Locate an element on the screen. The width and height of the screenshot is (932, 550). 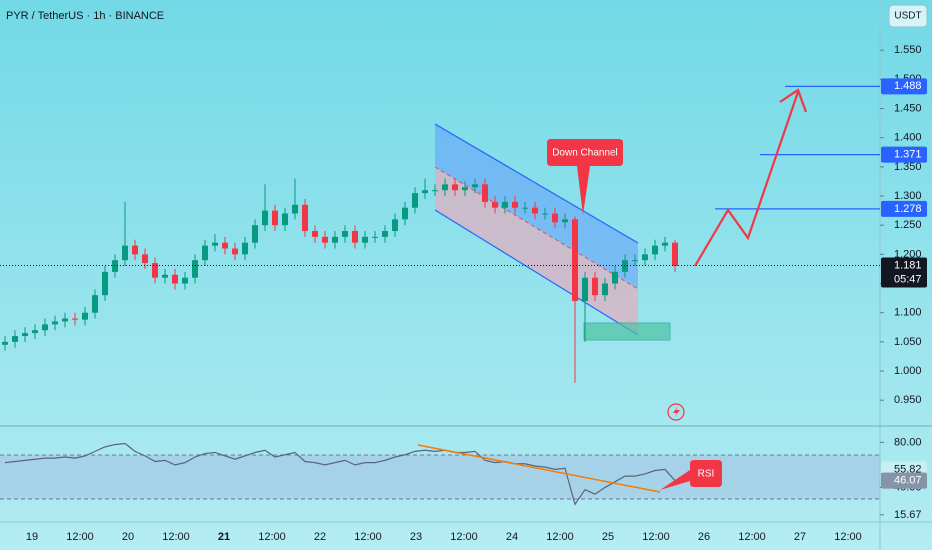
rsi-line is located at coordinates (340, 474).